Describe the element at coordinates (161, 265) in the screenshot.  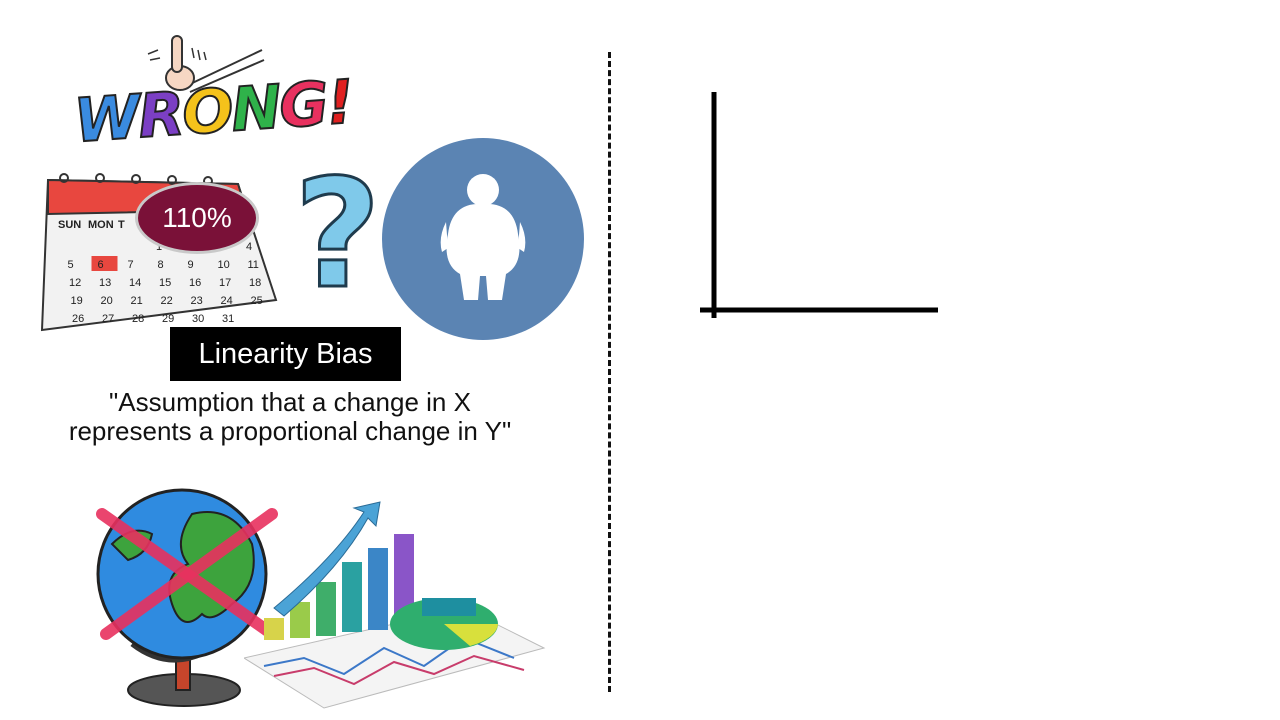
I see `calendar-day: 8` at that location.